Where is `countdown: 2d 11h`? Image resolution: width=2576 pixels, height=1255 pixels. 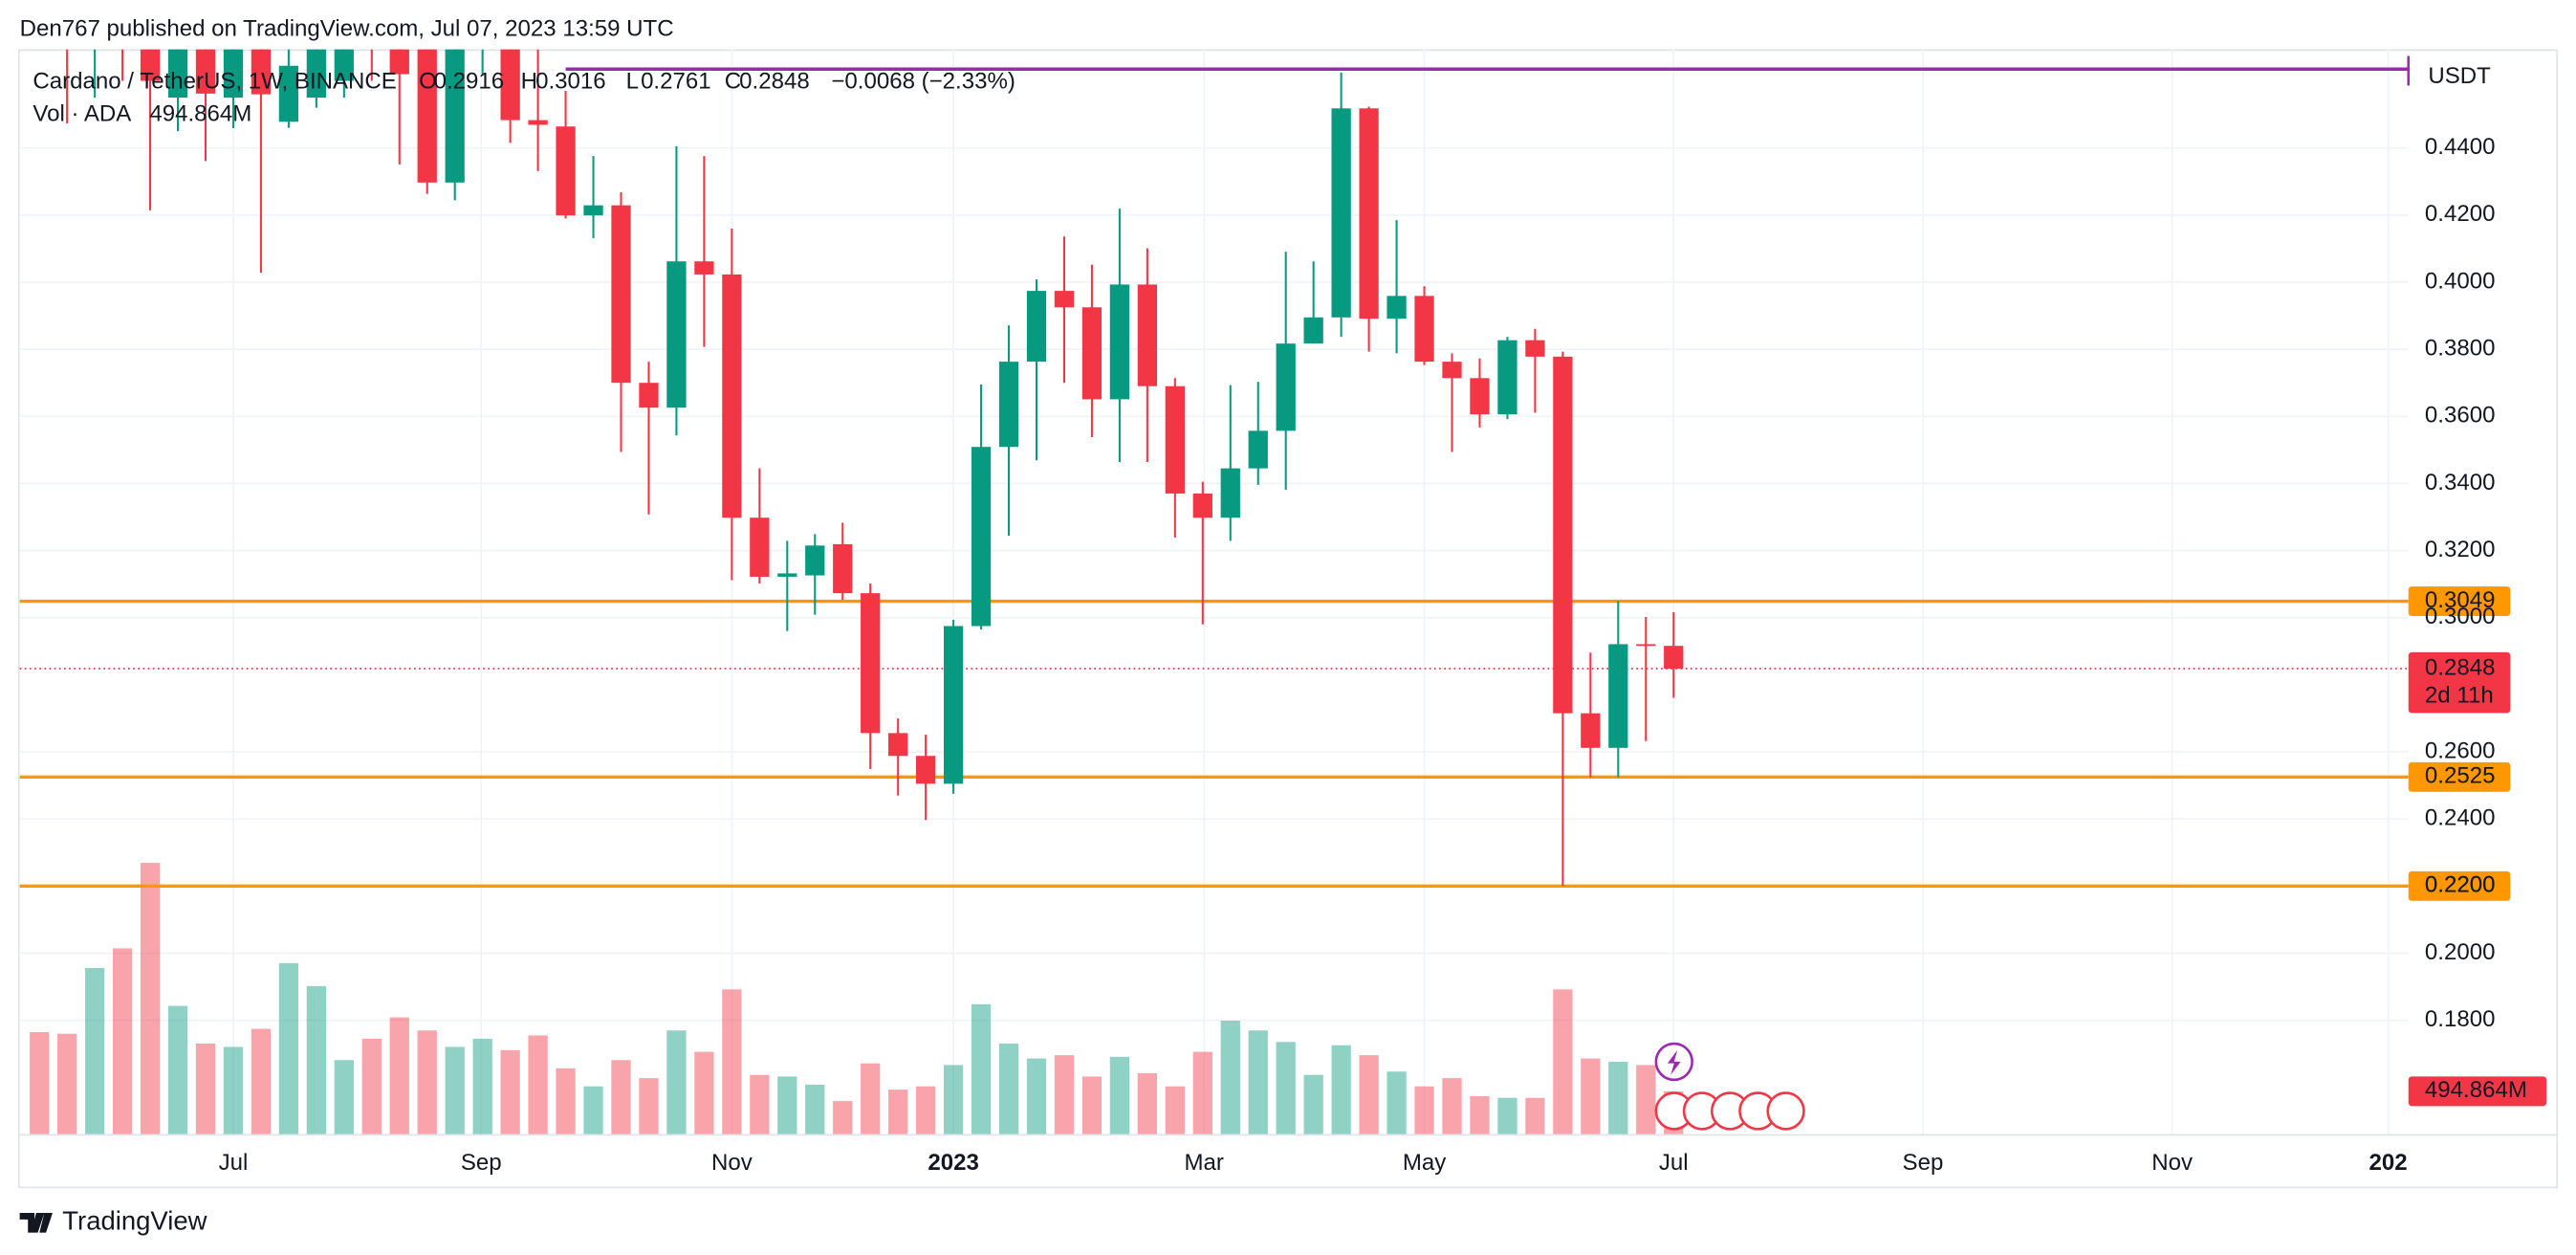 countdown: 2d 11h is located at coordinates (2459, 696).